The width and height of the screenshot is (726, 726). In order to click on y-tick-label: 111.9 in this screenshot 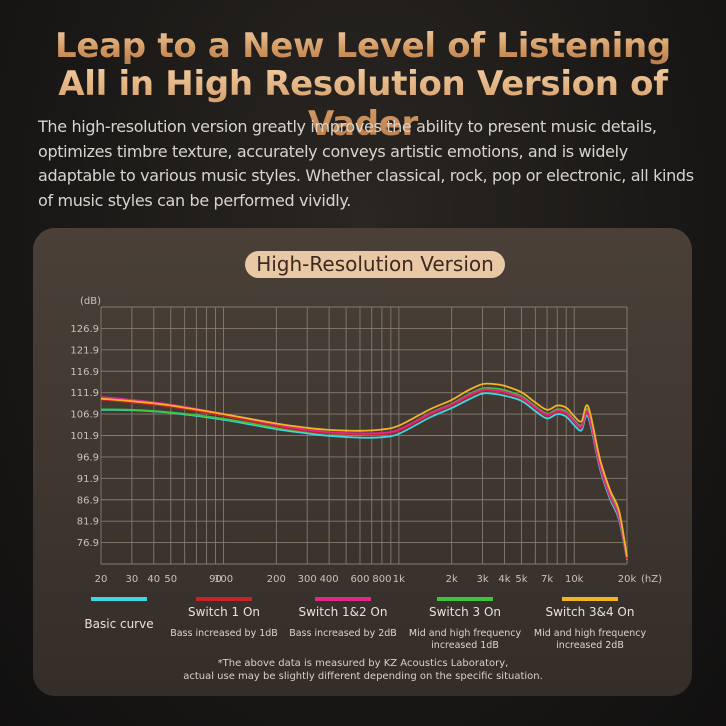, I will do `click(84, 393)`.